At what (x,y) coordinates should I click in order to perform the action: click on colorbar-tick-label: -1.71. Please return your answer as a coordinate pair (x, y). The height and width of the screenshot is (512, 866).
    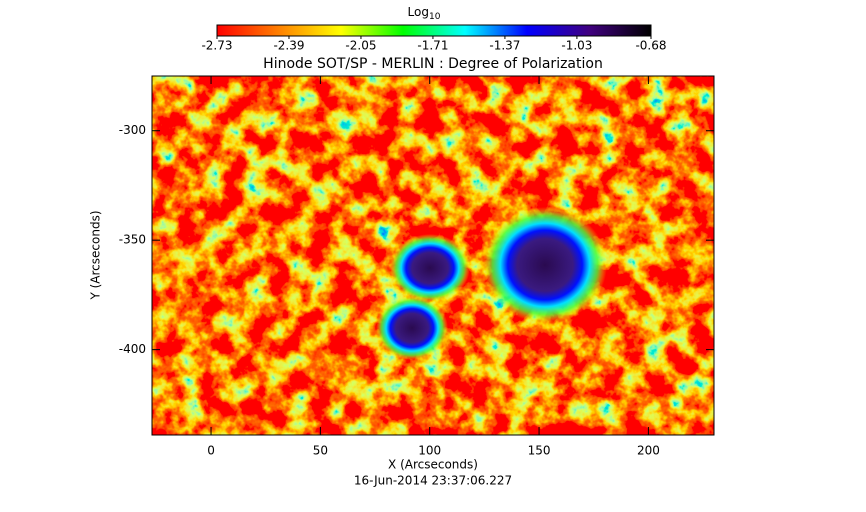
    Looking at the image, I should click on (432, 46).